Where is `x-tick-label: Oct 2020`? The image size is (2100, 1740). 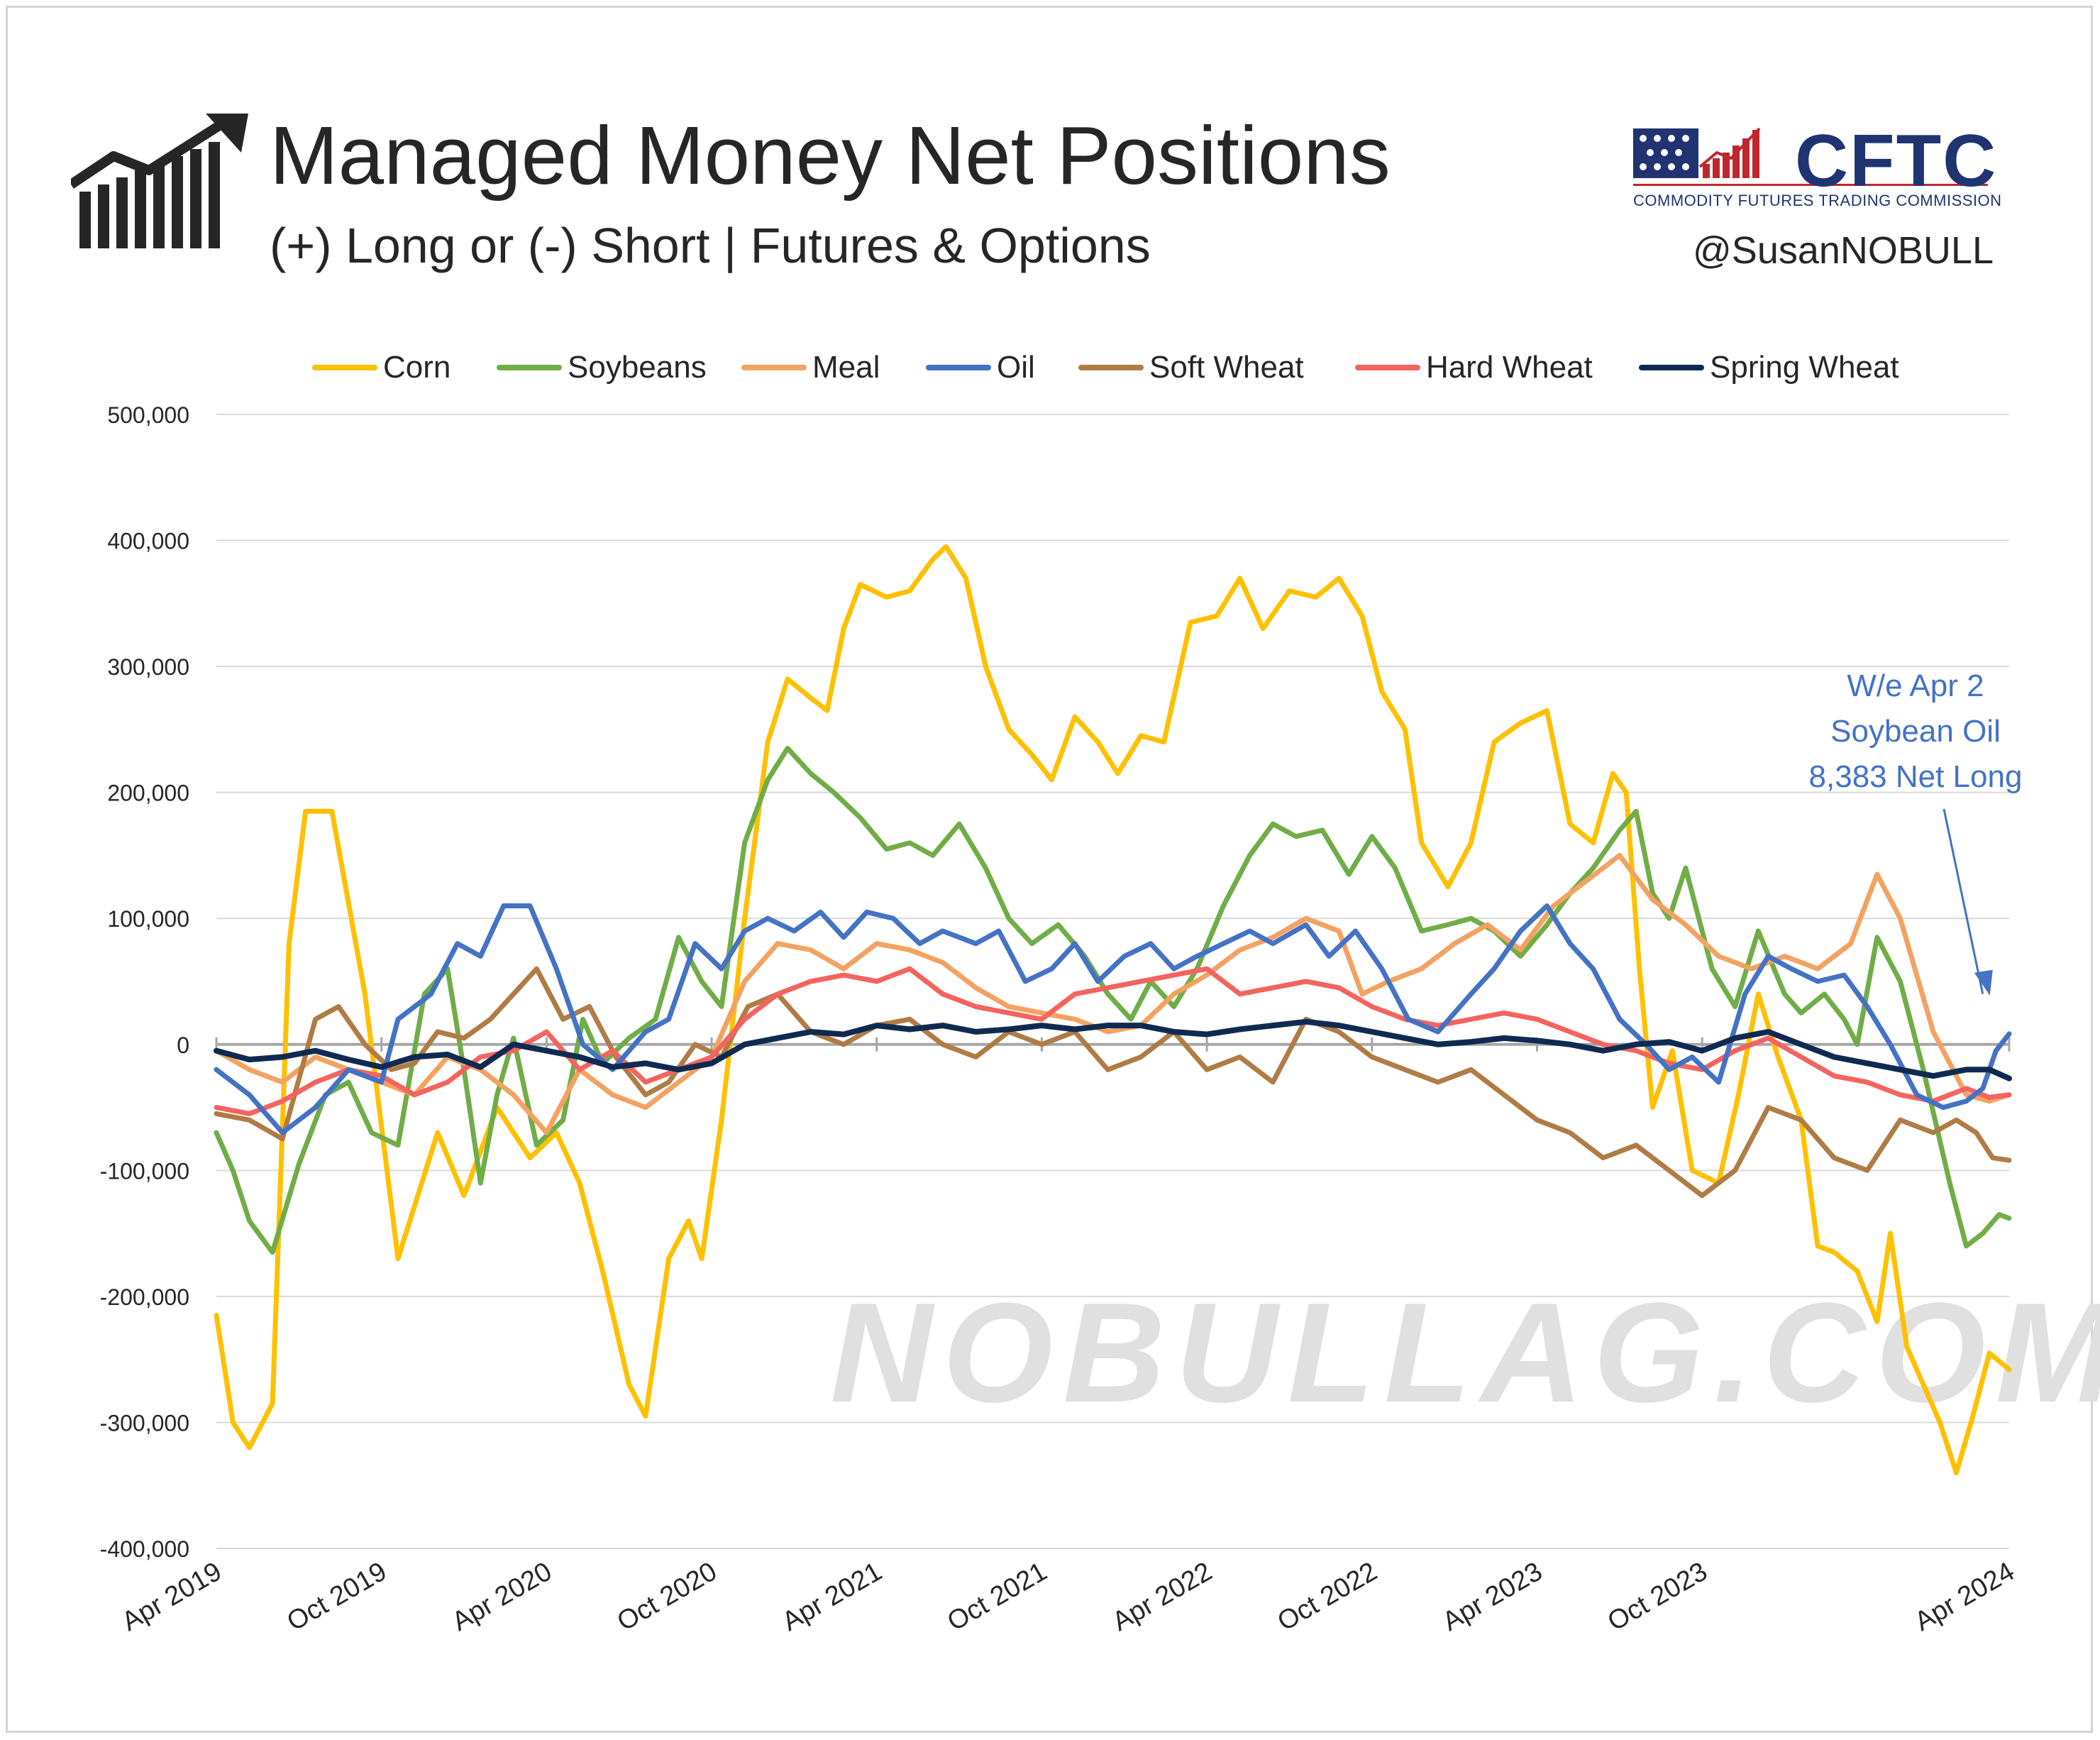
x-tick-label: Oct 2020 is located at coordinates (667, 1596).